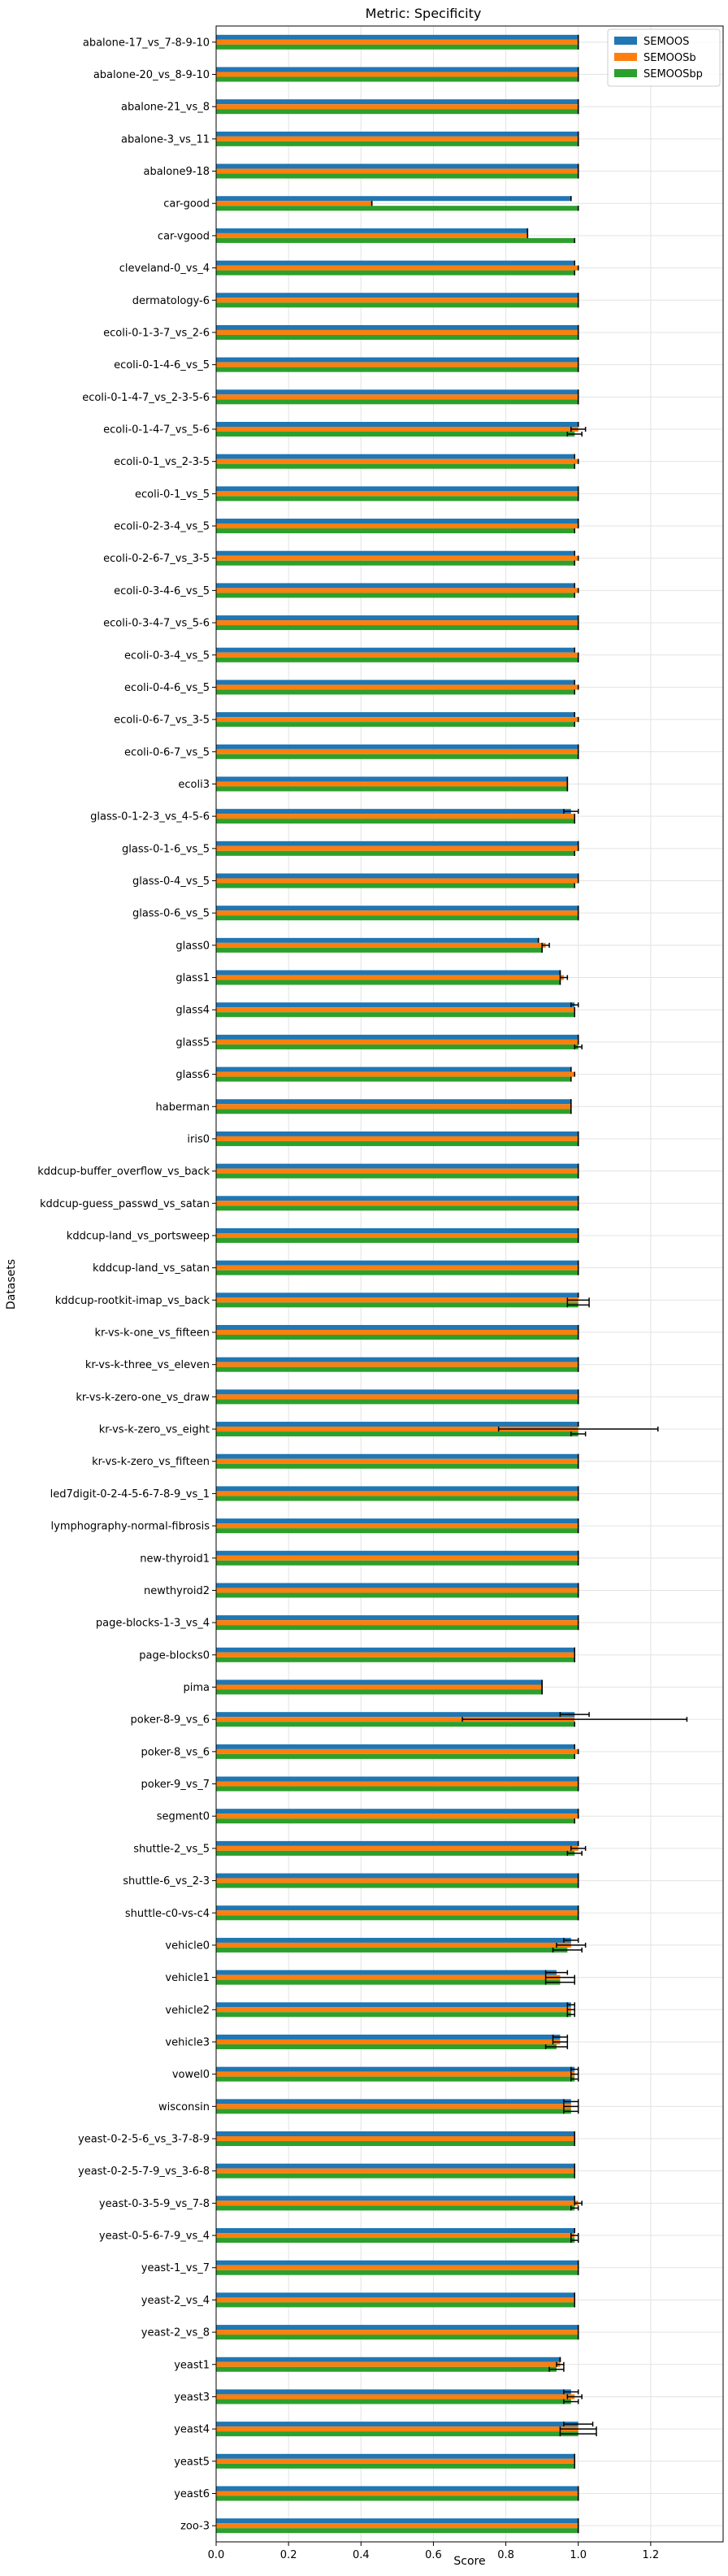  What do you see at coordinates (193, 1011) in the screenshot?
I see `category-label: glass4` at bounding box center [193, 1011].